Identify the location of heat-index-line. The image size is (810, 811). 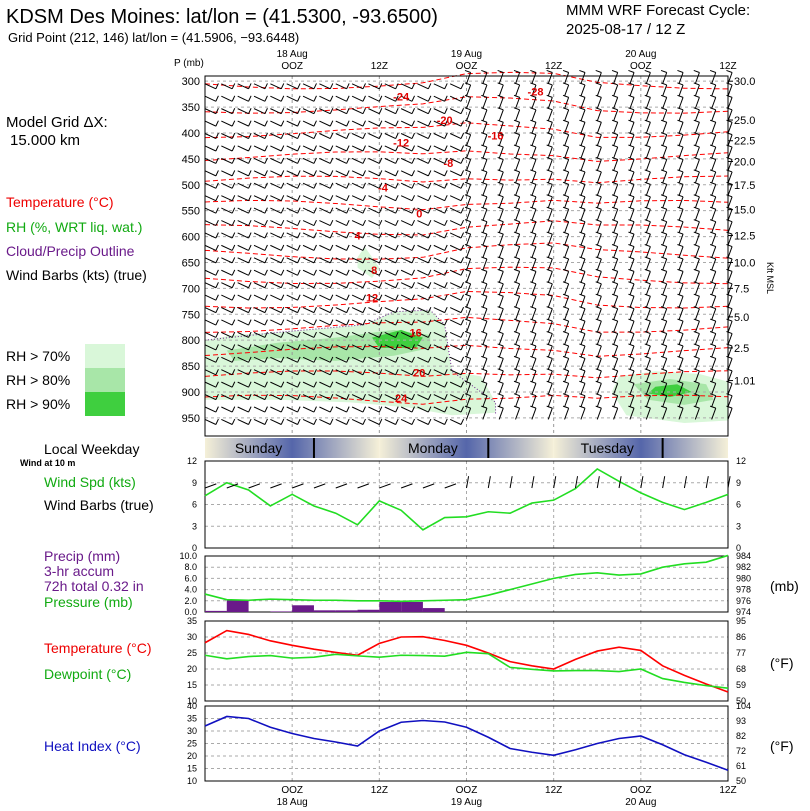
(466, 743).